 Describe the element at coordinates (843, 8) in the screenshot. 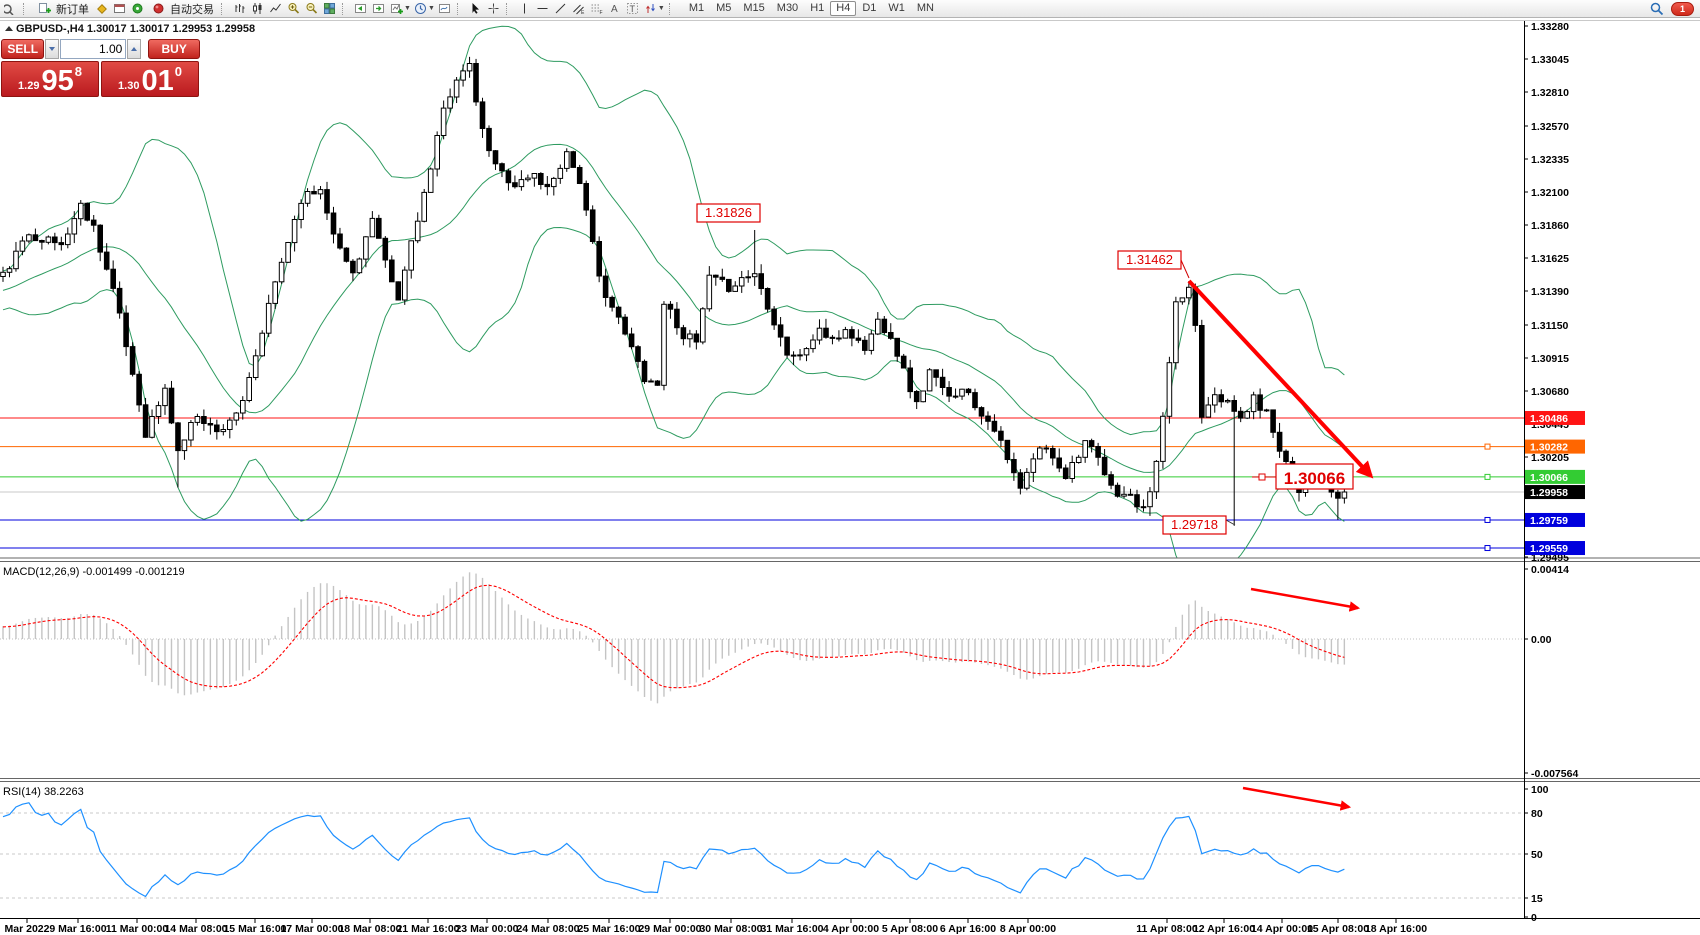

I see `timeframe-button-h4: H4` at that location.